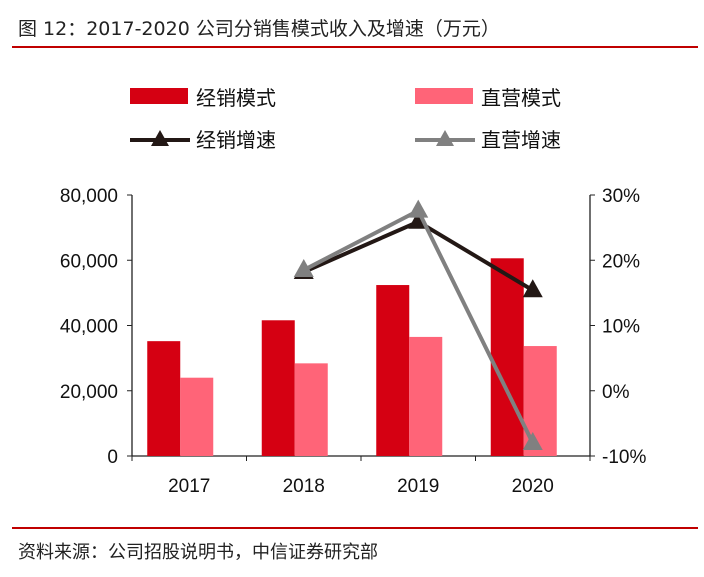 The image size is (704, 577). What do you see at coordinates (533, 486) in the screenshot?
I see `x-tick-label: 2020` at bounding box center [533, 486].